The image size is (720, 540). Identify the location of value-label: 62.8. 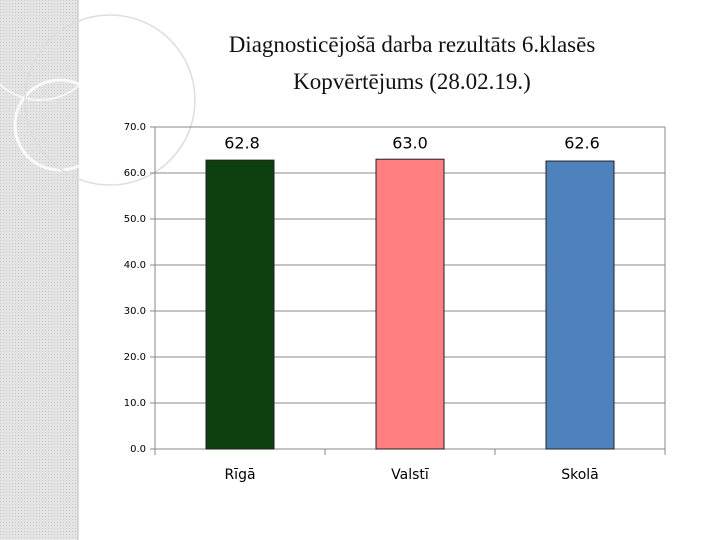
(242, 143).